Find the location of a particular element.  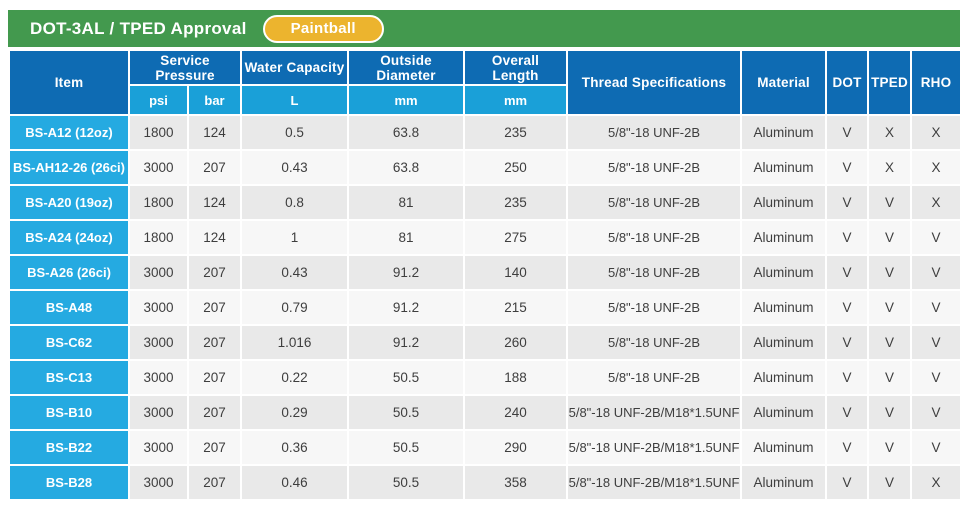

header-thread-specifications: Thread Specifications is located at coordinates (654, 82).